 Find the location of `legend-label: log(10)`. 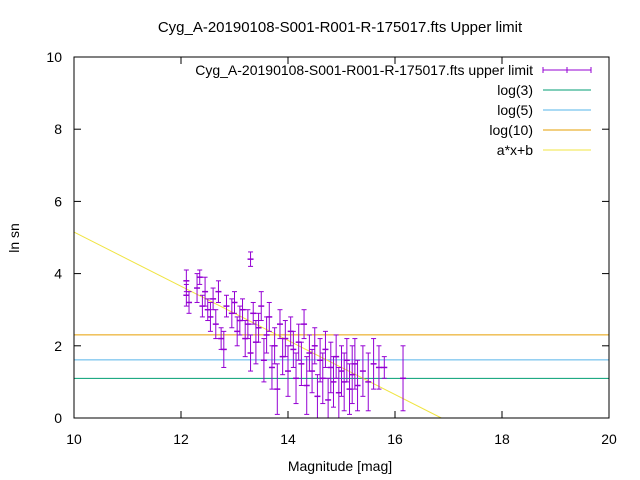

legend-label: log(10) is located at coordinates (511, 130).